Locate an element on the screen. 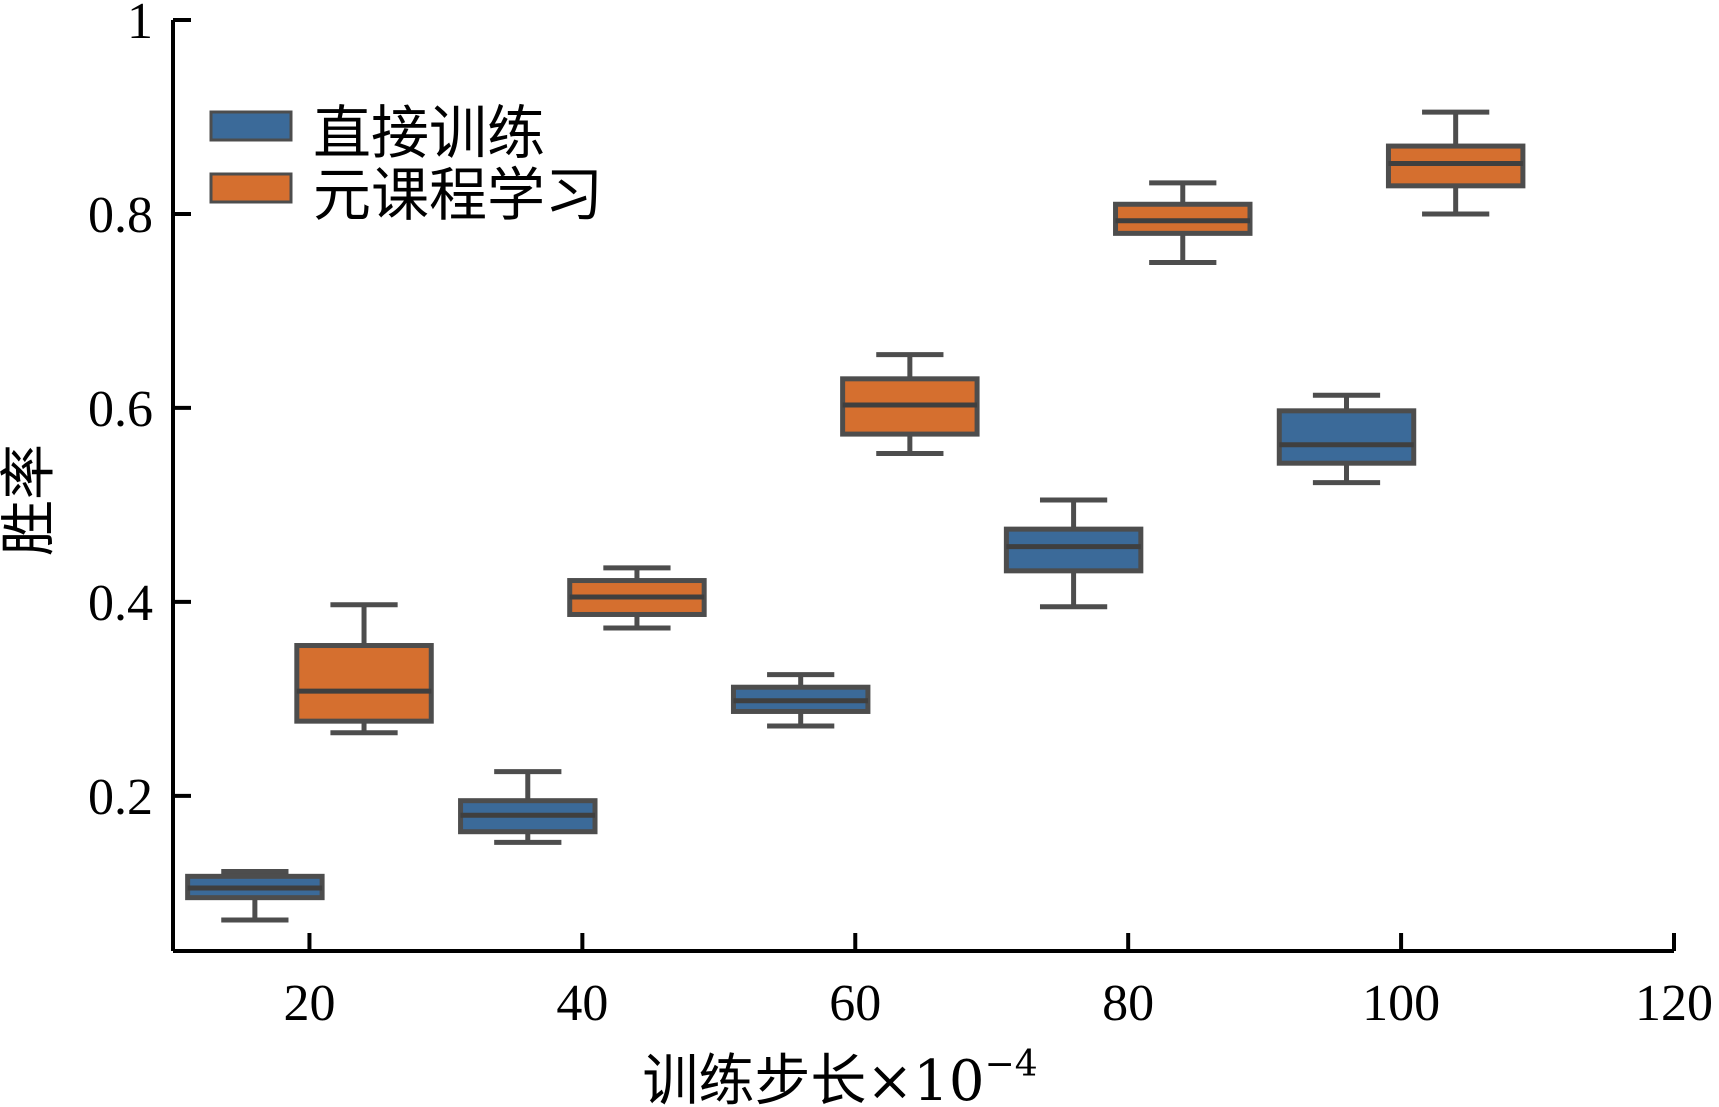 The height and width of the screenshot is (1107, 1719). y-tick-label: 1 is located at coordinates (140, 25).